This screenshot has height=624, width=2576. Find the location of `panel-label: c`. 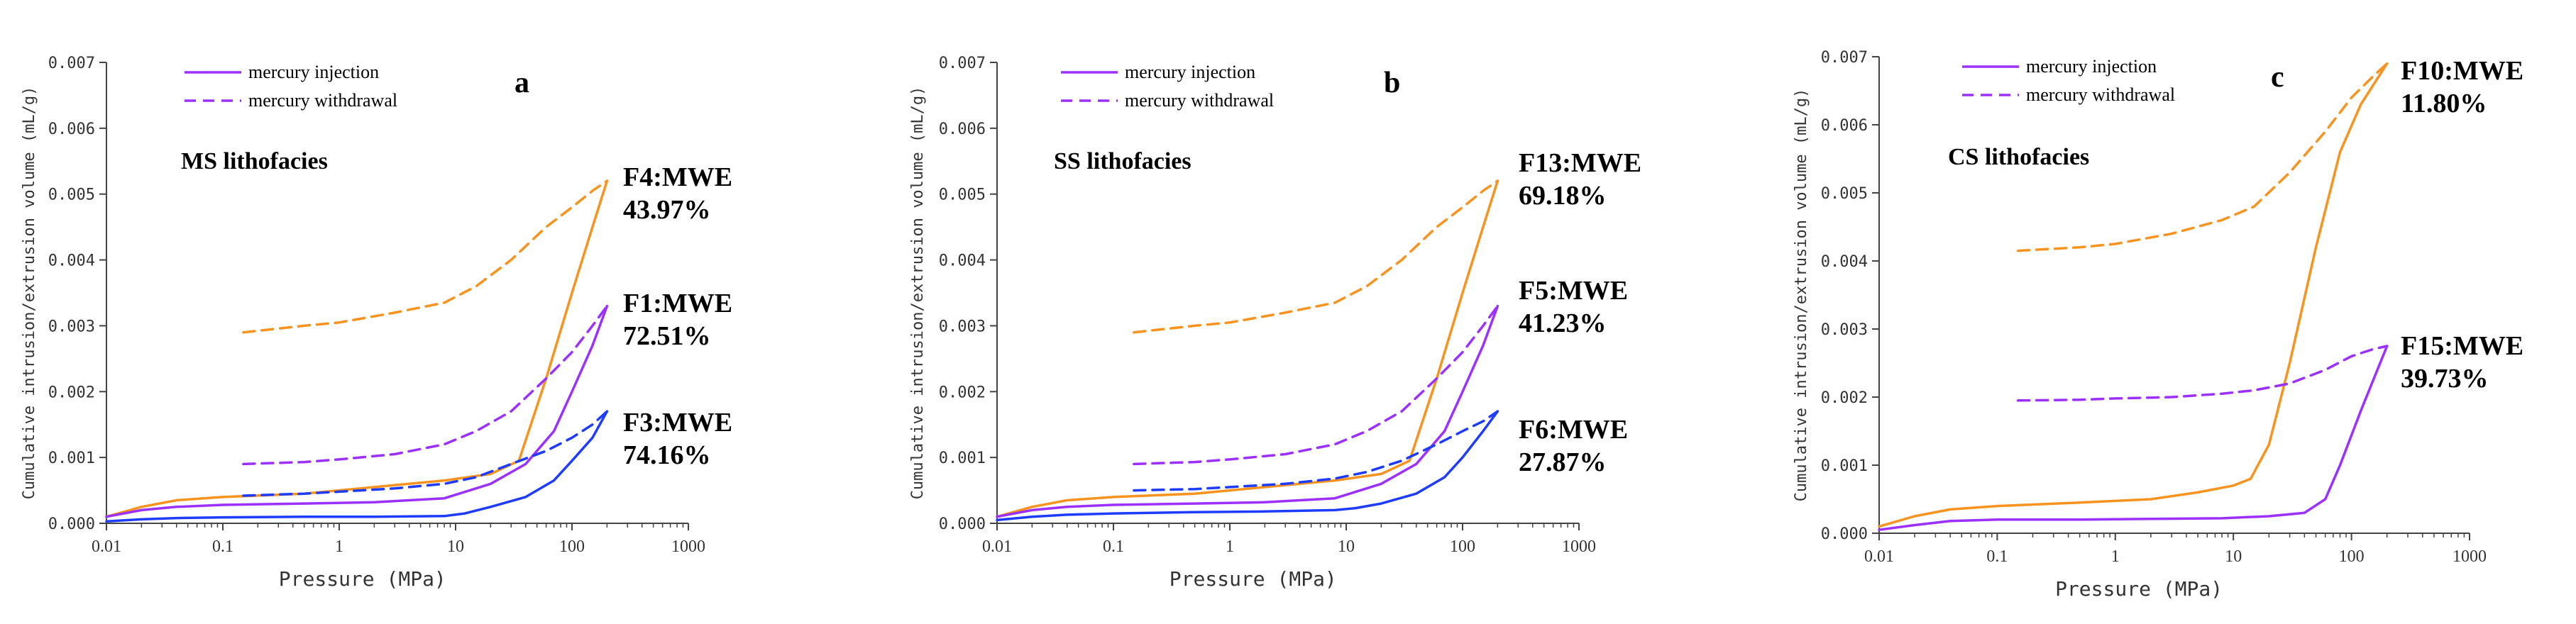

panel-label: c is located at coordinates (2277, 77).